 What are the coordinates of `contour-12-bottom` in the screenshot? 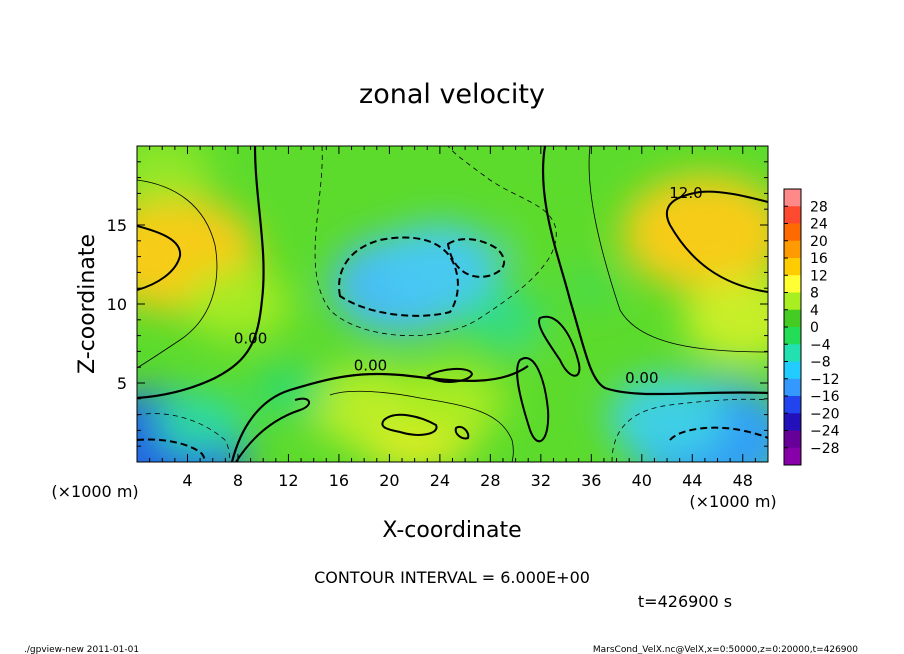 It's located at (409, 424).